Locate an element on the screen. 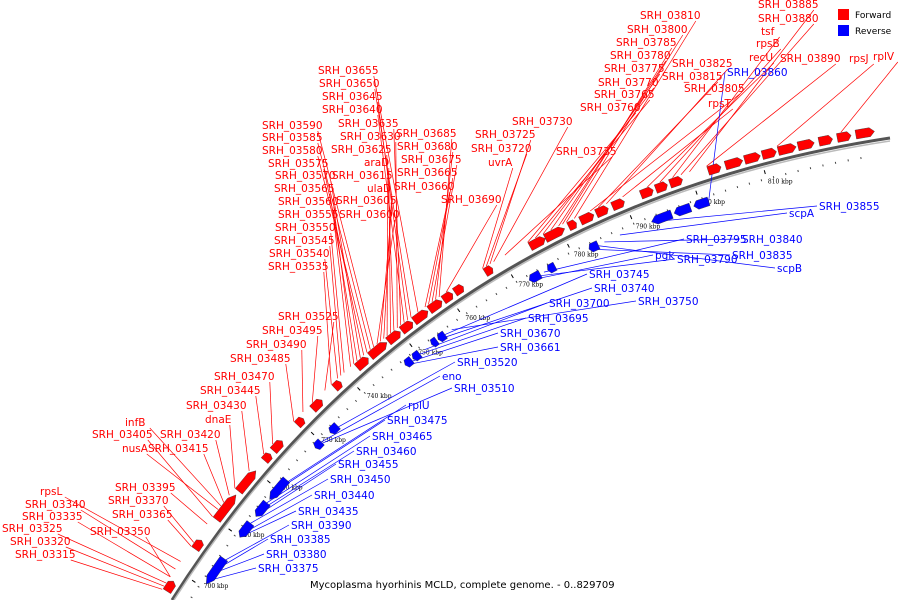  reverse-gene-label: SRH_03440 is located at coordinates (344, 496).